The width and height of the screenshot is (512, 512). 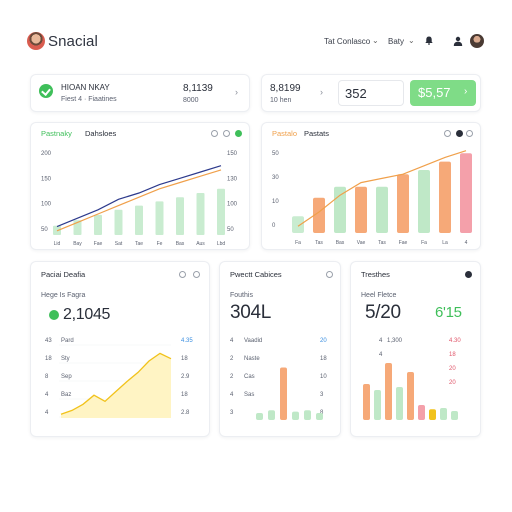 What do you see at coordinates (36, 41) in the screenshot?
I see `app-logo-avatar` at bounding box center [36, 41].